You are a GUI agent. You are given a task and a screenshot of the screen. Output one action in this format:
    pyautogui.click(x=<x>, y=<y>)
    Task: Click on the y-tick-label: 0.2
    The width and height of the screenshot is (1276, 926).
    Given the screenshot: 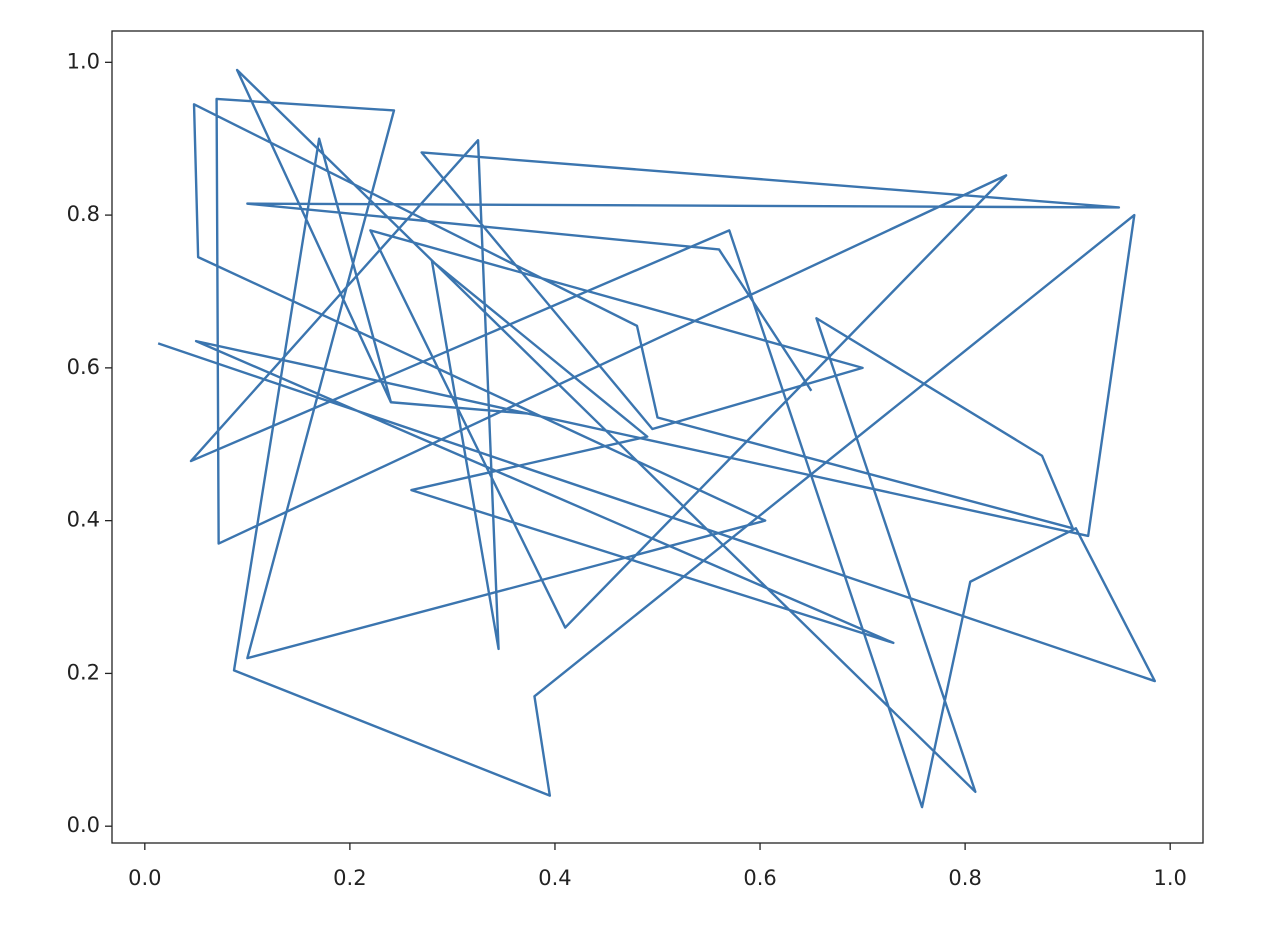 What is the action you would take?
    pyautogui.click(x=83, y=672)
    